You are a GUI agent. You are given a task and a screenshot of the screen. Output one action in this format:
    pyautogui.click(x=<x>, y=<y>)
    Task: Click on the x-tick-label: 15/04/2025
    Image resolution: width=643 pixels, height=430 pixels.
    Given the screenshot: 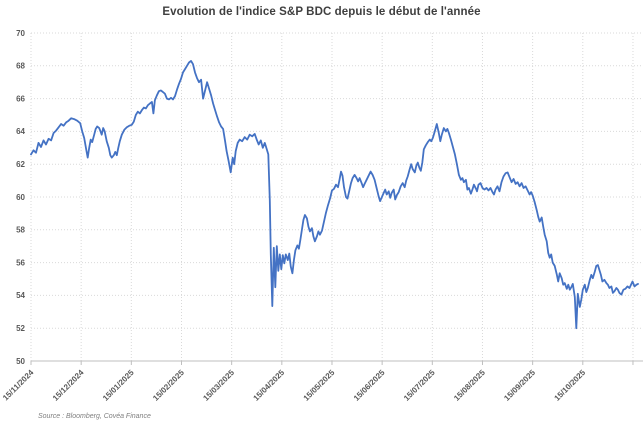 What is the action you would take?
    pyautogui.click(x=269, y=385)
    